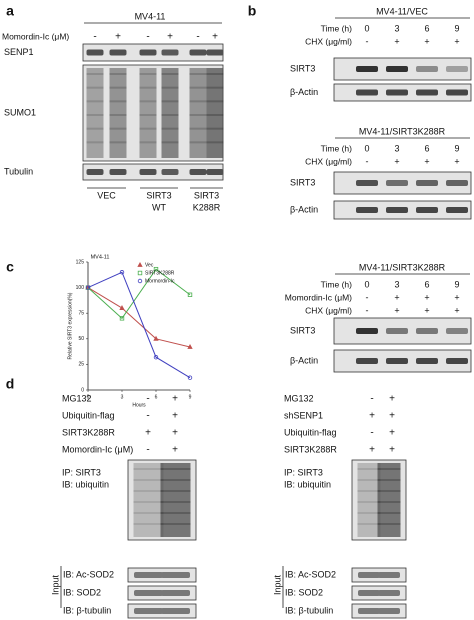  I want to click on row-label: Momordin-Ic (μM), so click(318, 297).